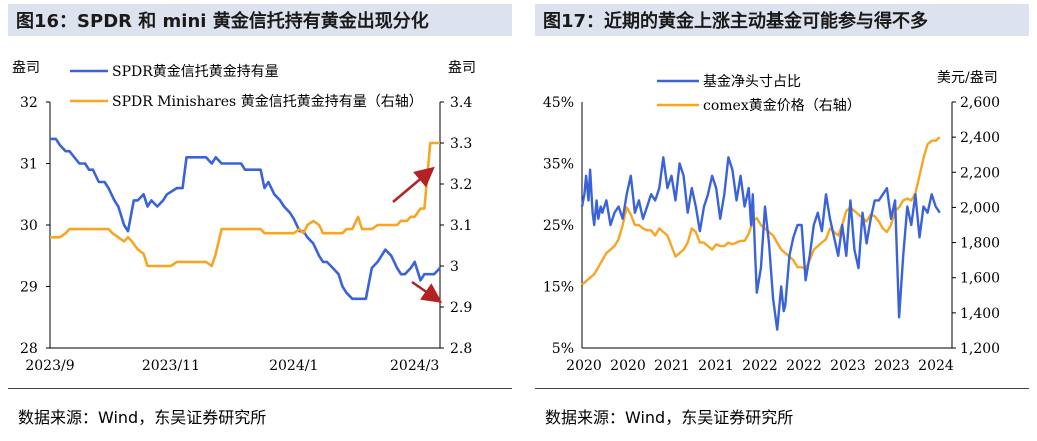  What do you see at coordinates (752, 81) in the screenshot?
I see `legend-label: 基金净头寸占比` at bounding box center [752, 81].